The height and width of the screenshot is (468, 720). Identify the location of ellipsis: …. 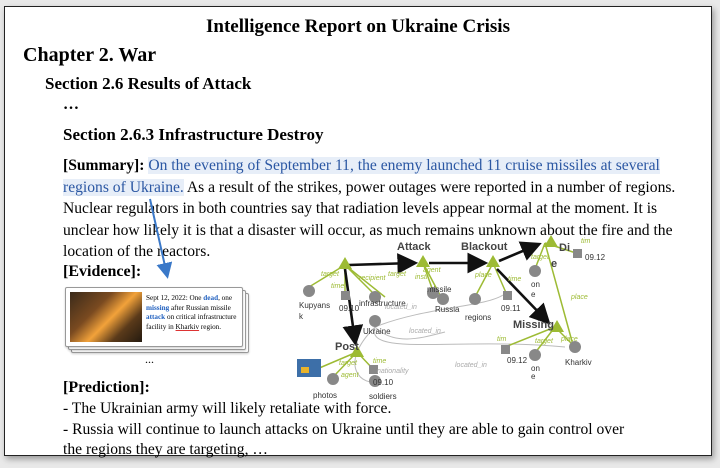
(71, 104).